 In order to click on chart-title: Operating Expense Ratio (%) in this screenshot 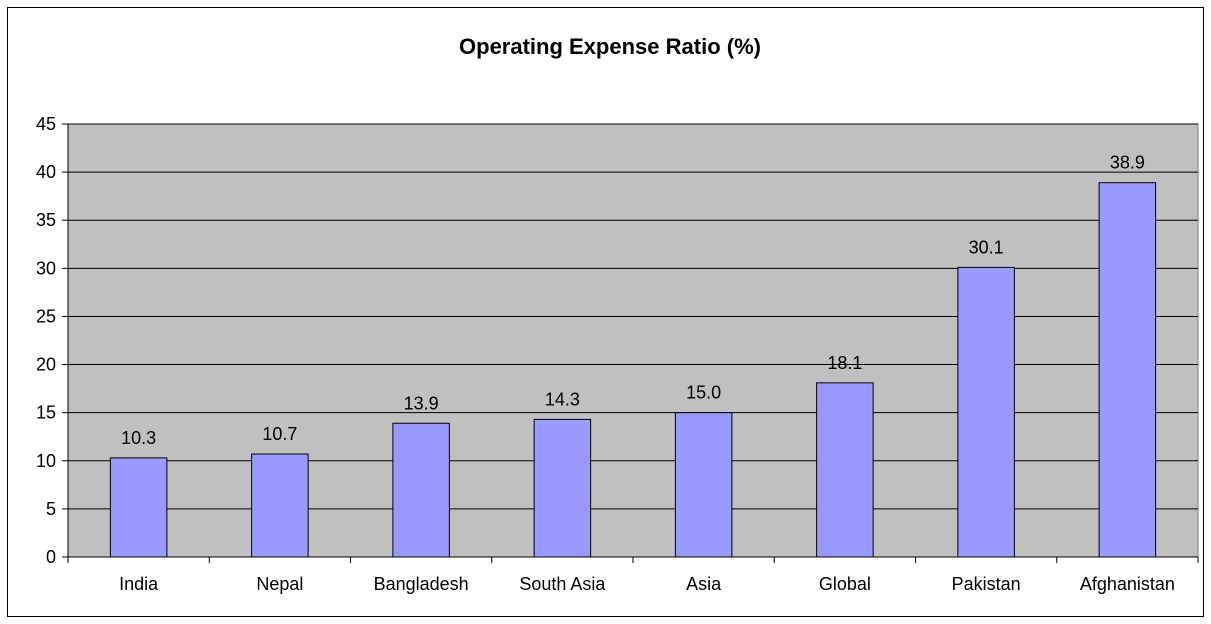, I will do `click(610, 46)`.